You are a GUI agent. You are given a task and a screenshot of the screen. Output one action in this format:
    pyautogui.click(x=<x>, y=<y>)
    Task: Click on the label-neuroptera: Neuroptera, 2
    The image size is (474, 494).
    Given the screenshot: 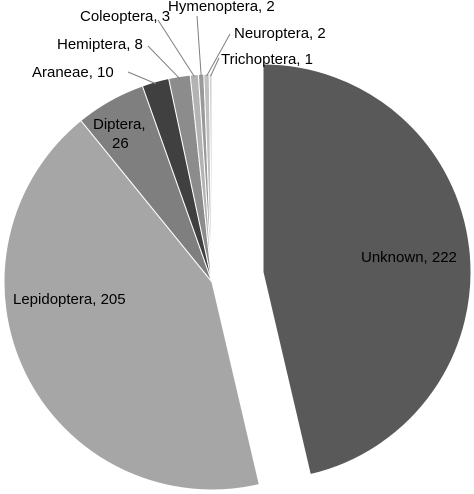 What is the action you would take?
    pyautogui.click(x=280, y=33)
    